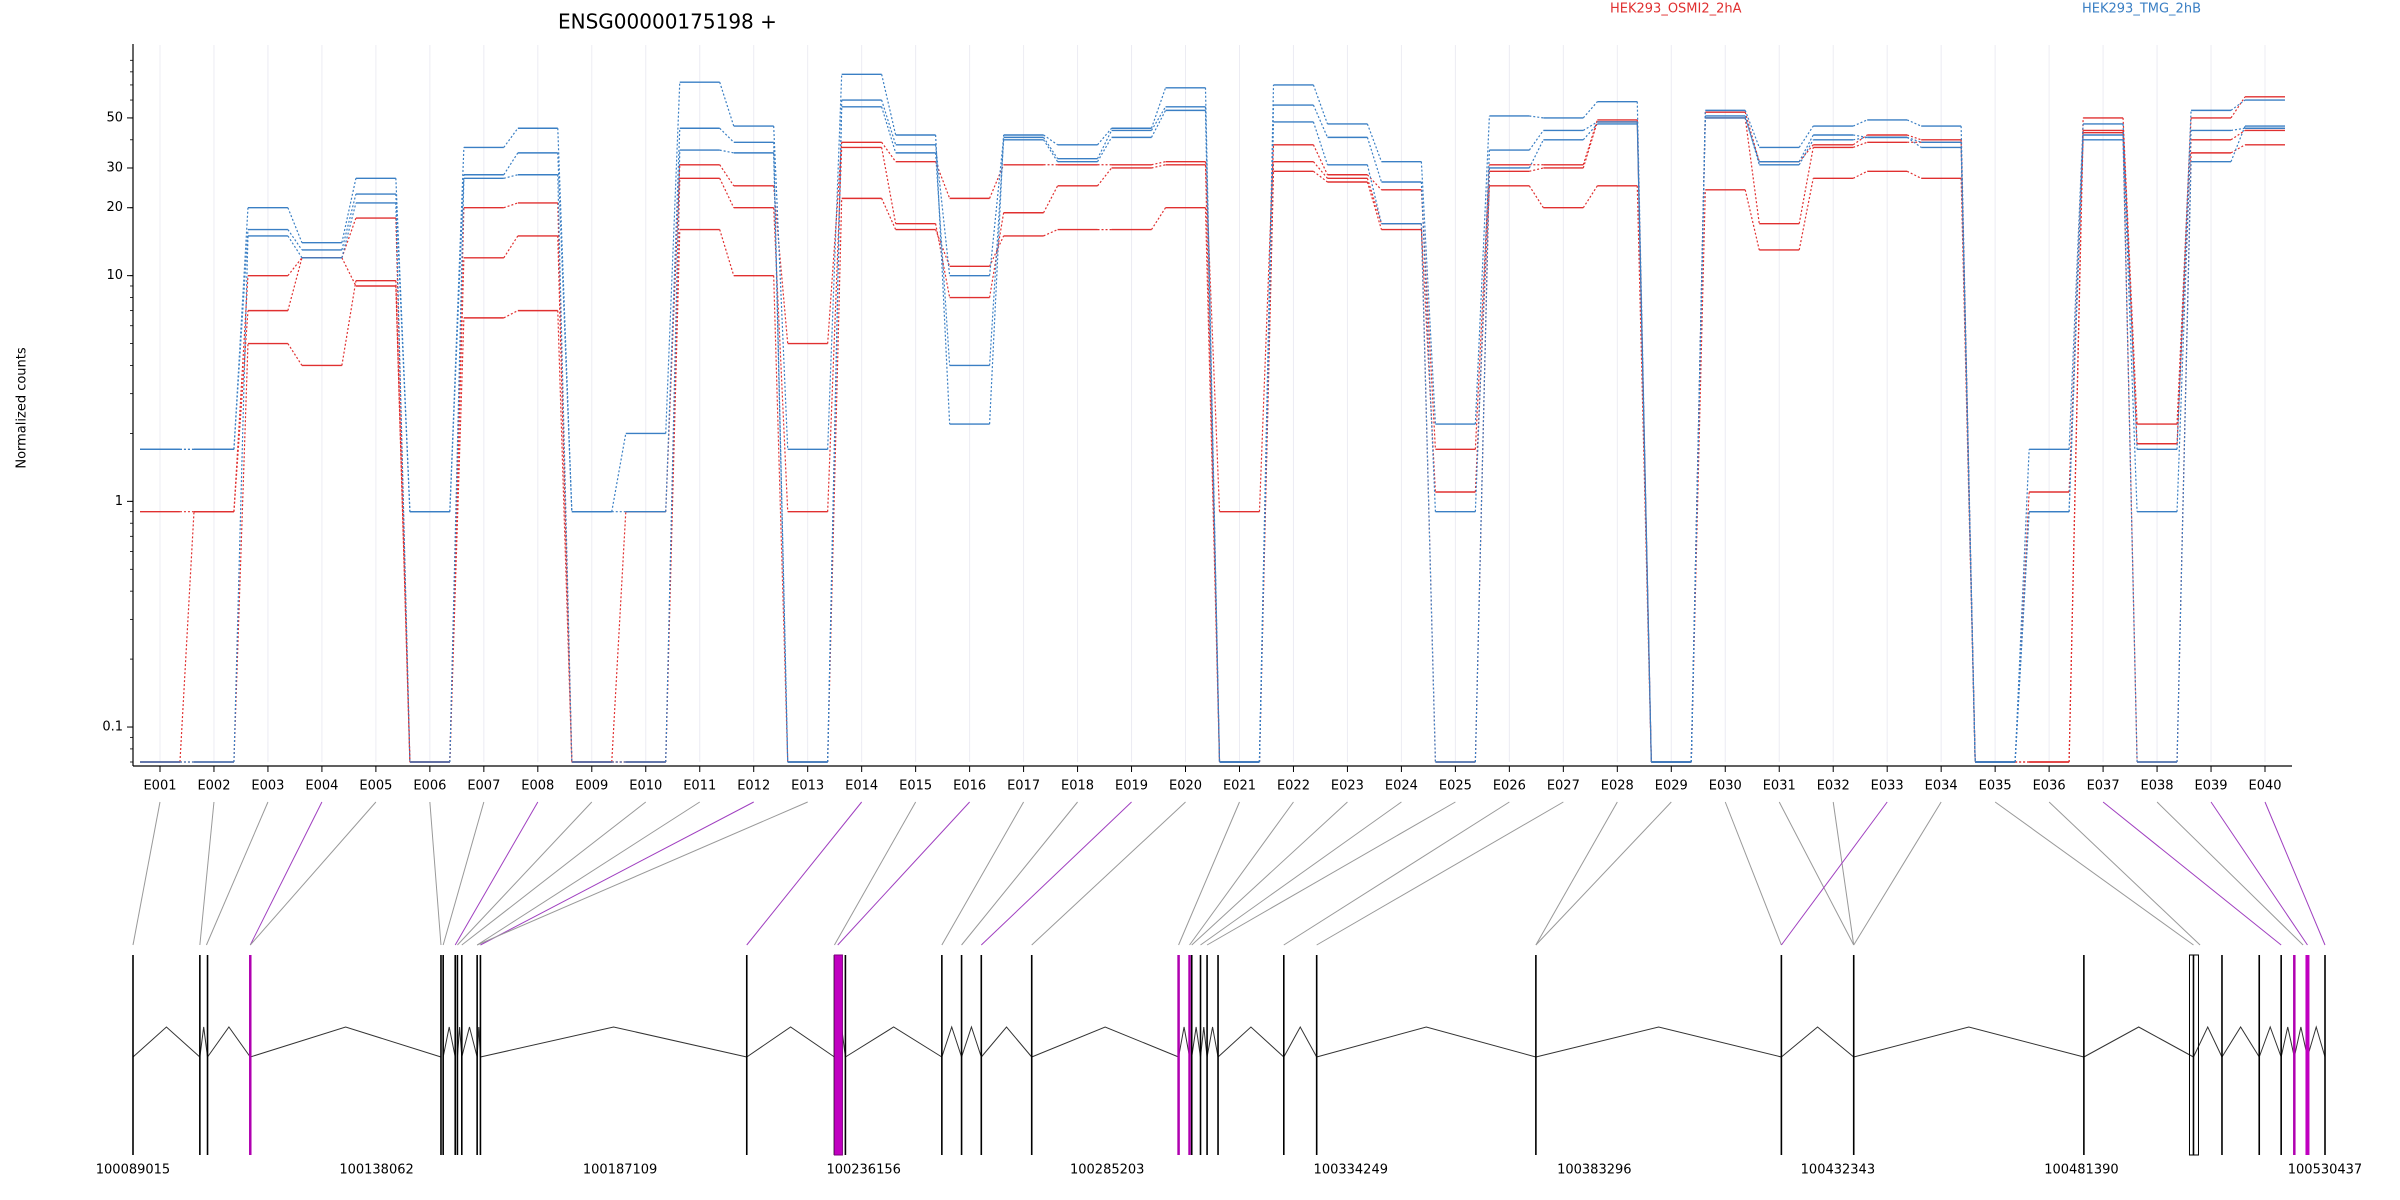 Image resolution: width=2400 pixels, height=1200 pixels. I want to click on y-tick-label: 1, so click(119, 501).